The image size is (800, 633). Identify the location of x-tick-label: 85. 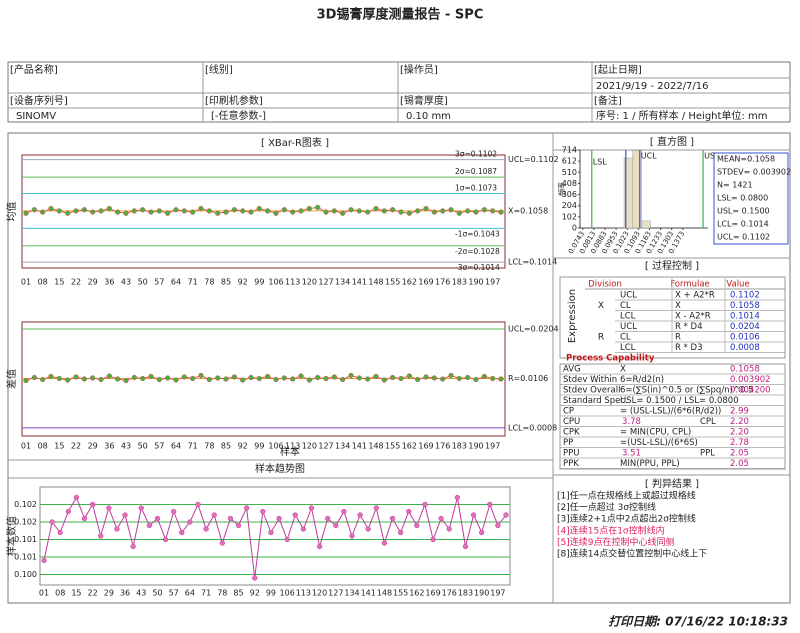
(226, 282).